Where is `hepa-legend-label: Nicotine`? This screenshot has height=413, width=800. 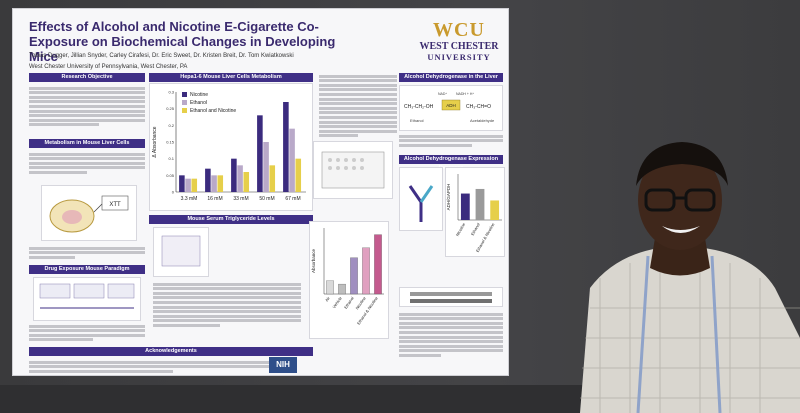 hepa-legend-label: Nicotine is located at coordinates (199, 95).